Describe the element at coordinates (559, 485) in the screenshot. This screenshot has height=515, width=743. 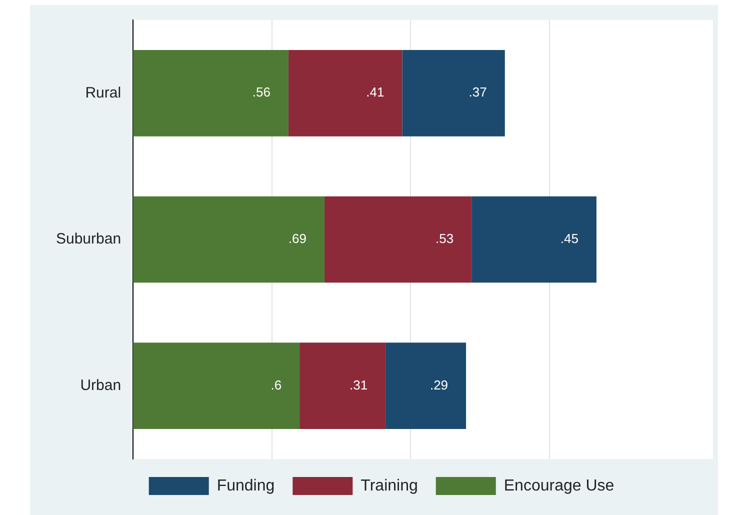
I see `legend-label: Encourage Use` at that location.